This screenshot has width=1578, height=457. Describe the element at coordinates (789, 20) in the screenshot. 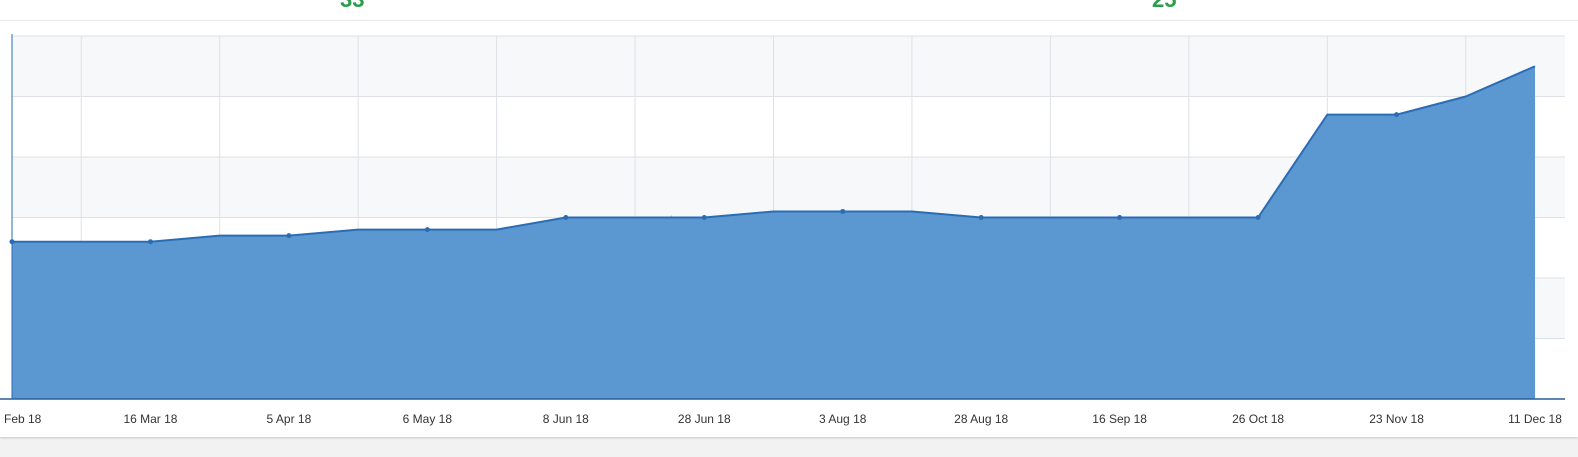

I see `header-divider` at that location.